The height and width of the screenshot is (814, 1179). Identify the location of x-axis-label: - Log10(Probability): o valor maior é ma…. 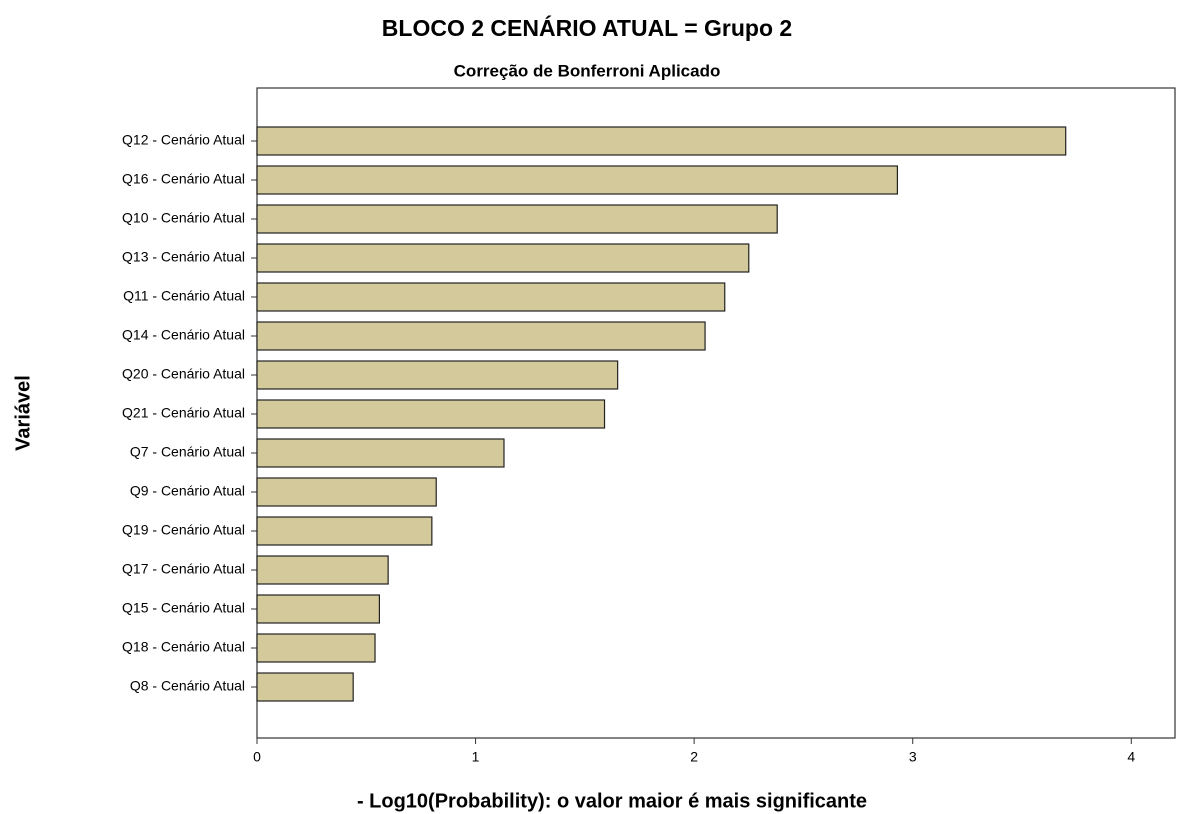
(612, 801).